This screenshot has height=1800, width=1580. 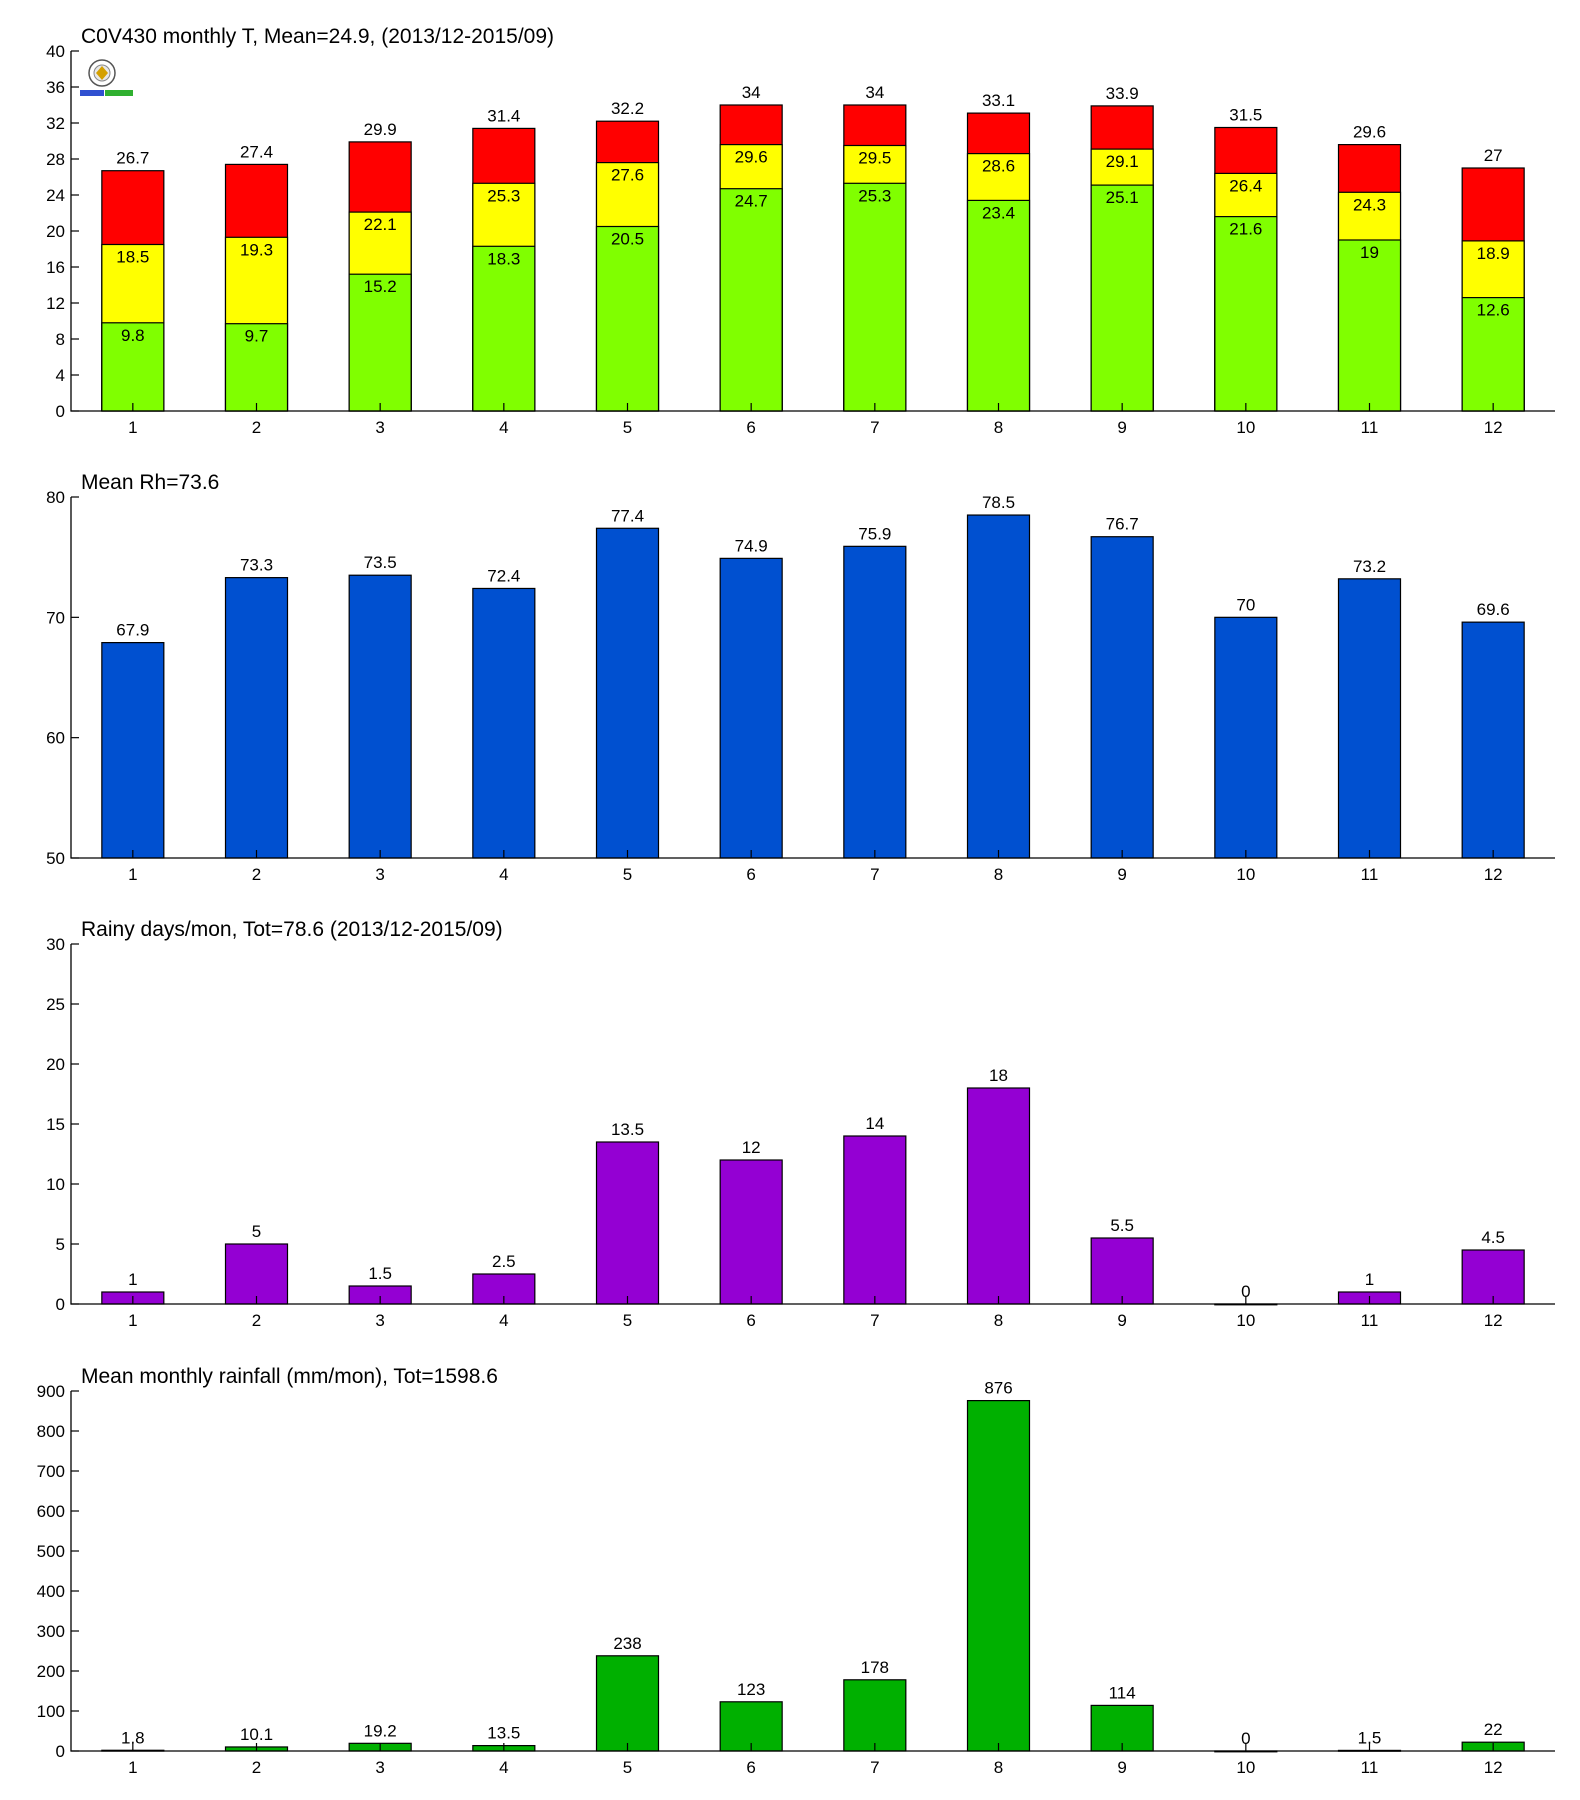 What do you see at coordinates (60, 1304) in the screenshot?
I see `y-tick-label: 0` at bounding box center [60, 1304].